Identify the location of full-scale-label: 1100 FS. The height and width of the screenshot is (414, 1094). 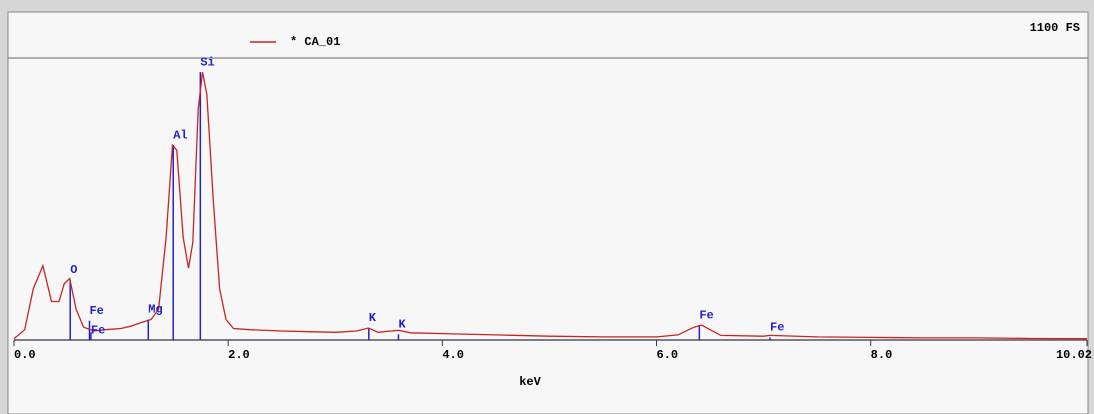
(1055, 28).